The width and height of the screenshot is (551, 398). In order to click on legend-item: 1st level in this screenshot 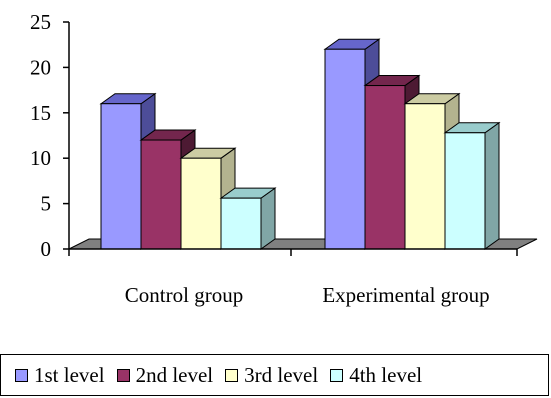, I will do `click(60, 375)`.